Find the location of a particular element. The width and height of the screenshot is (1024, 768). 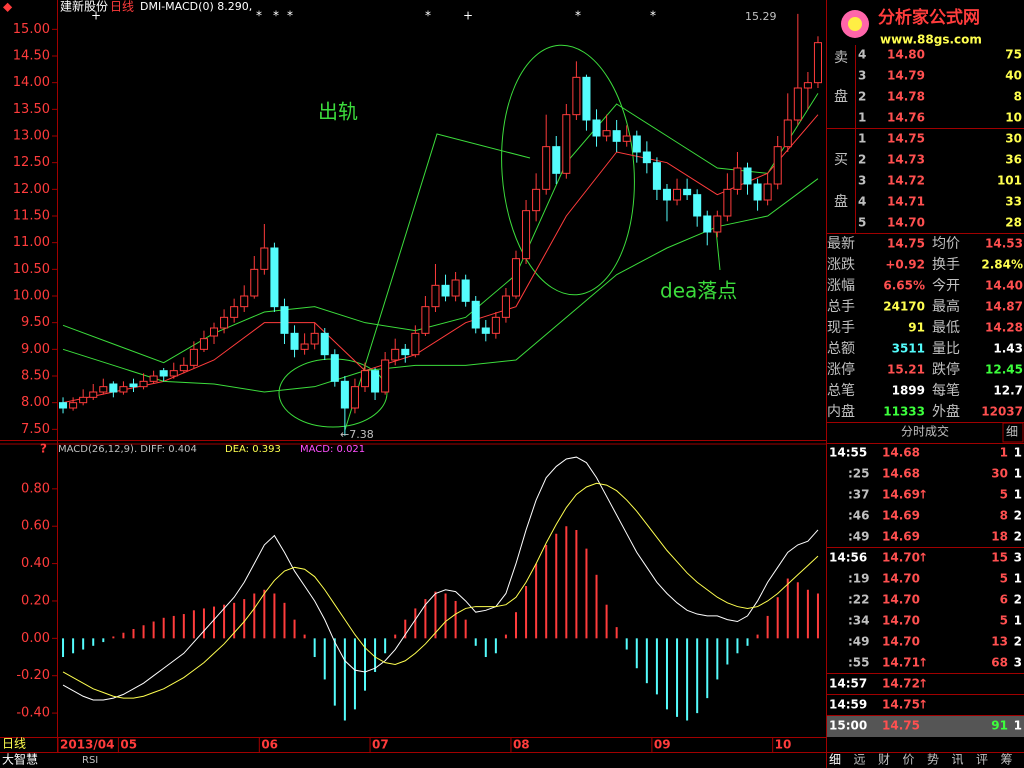

stat-label: 涨停 is located at coordinates (841, 369).